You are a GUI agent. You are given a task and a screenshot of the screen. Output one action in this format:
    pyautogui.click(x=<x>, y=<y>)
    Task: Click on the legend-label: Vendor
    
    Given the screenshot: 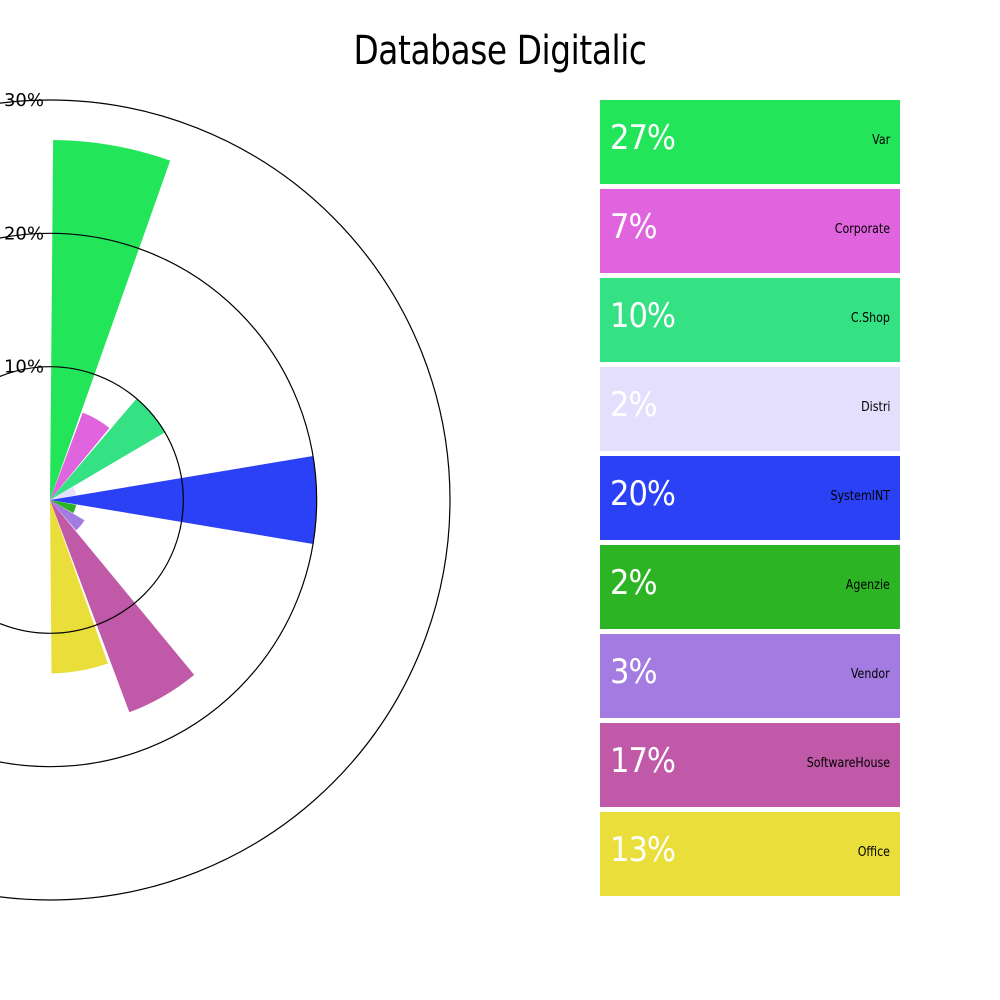 What is the action you would take?
    pyautogui.click(x=870, y=674)
    